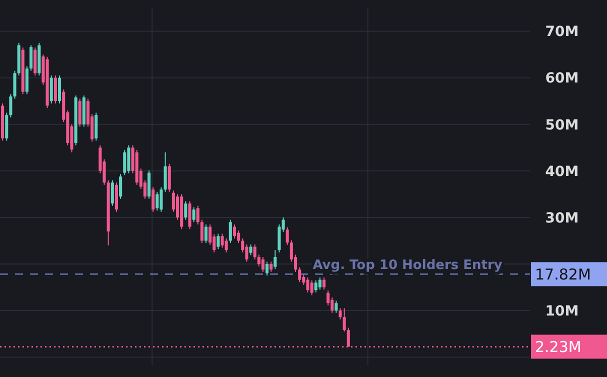 The height and width of the screenshot is (377, 607). What do you see at coordinates (563, 274) in the screenshot?
I see `text: 17.82M` at bounding box center [563, 274].